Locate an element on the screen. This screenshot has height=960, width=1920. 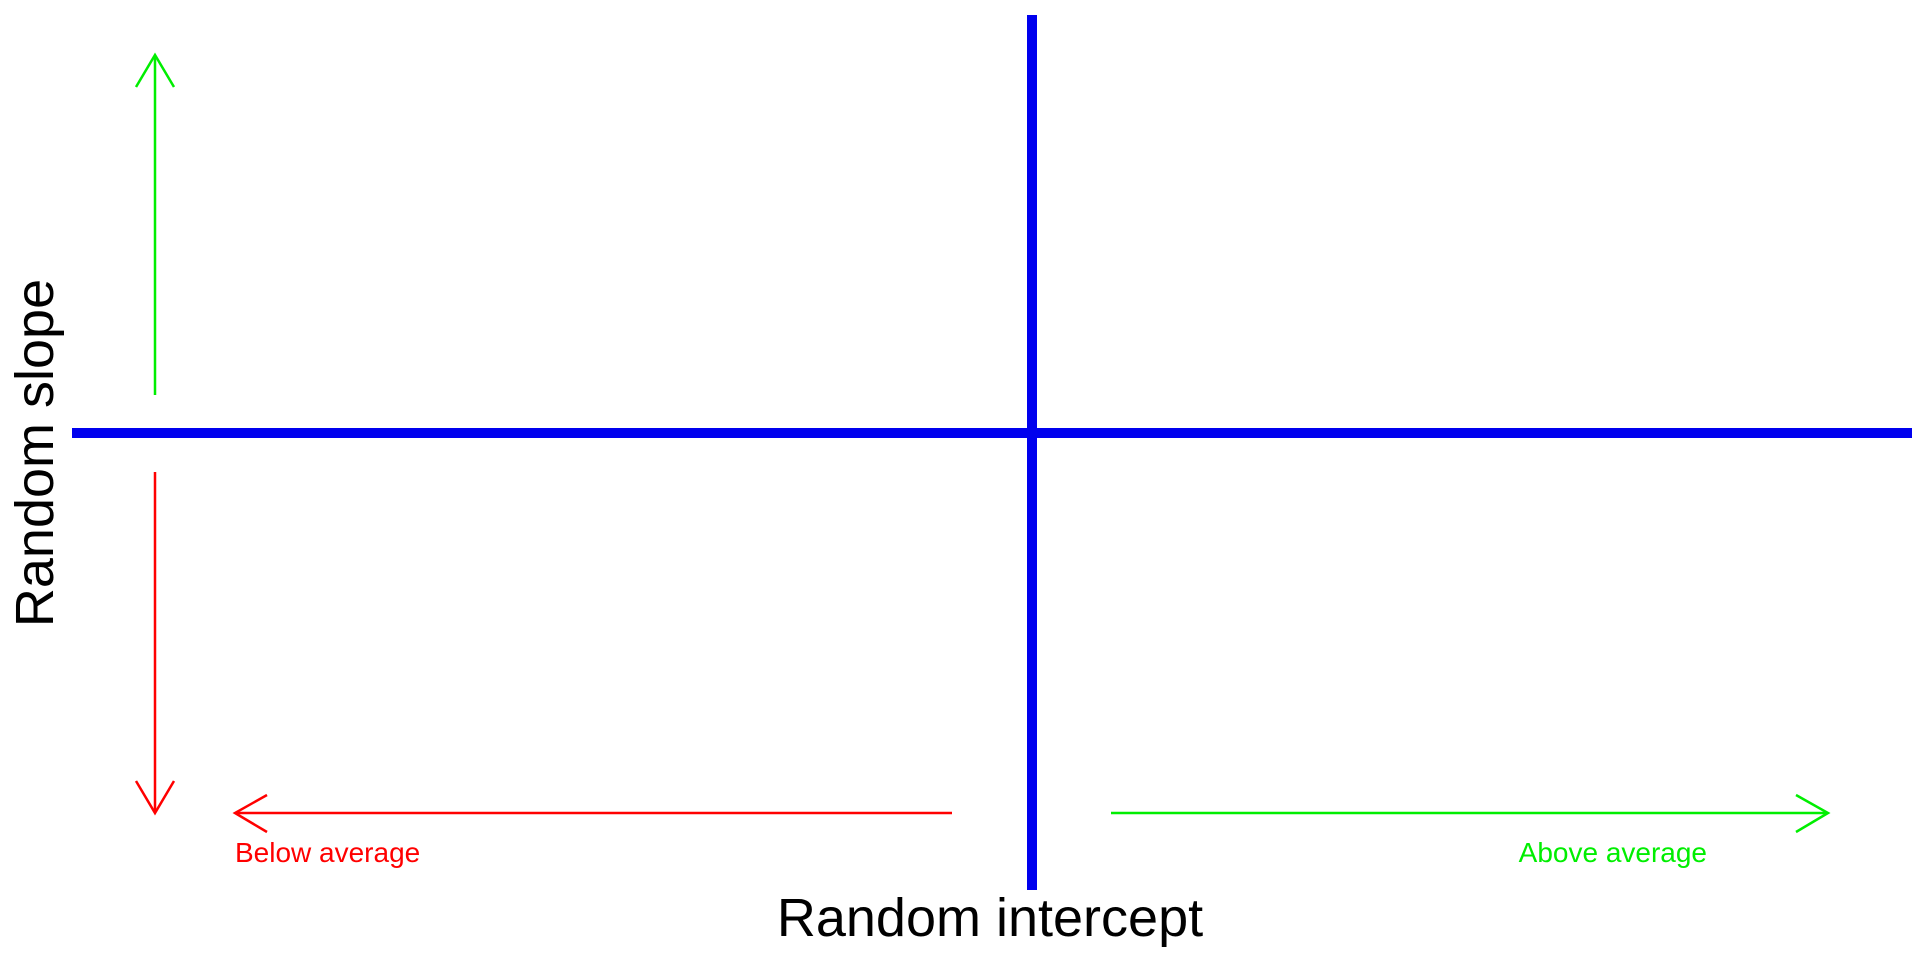
down-arrow-icon is located at coordinates (155, 644).